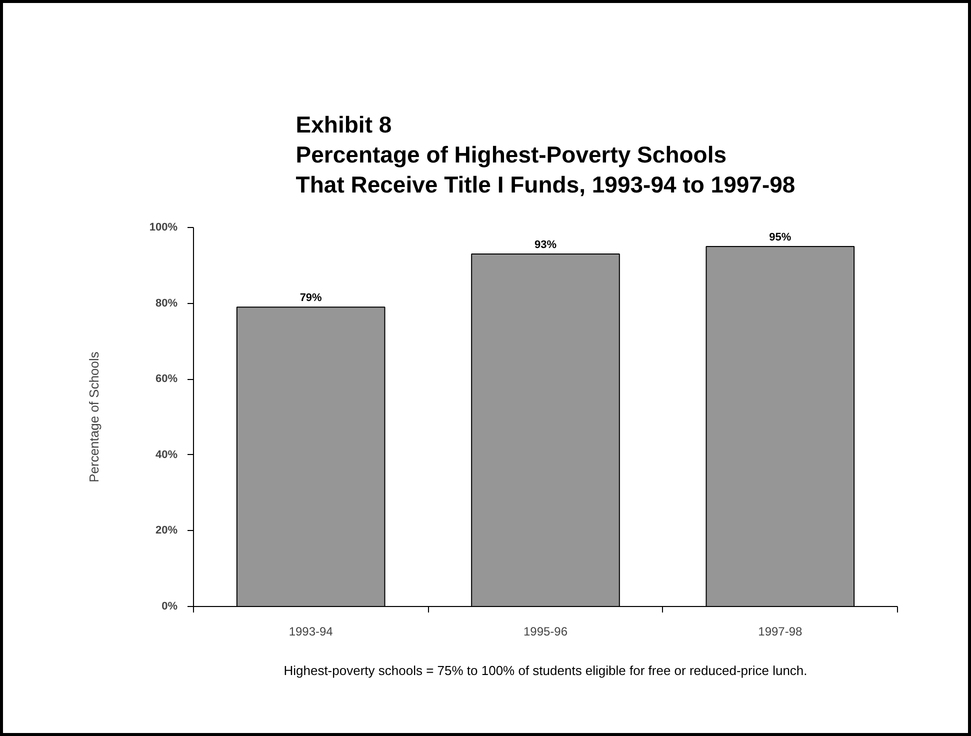 Image resolution: width=971 pixels, height=736 pixels. Describe the element at coordinates (780, 631) in the screenshot. I see `x-tick-label: 1997-98` at that location.